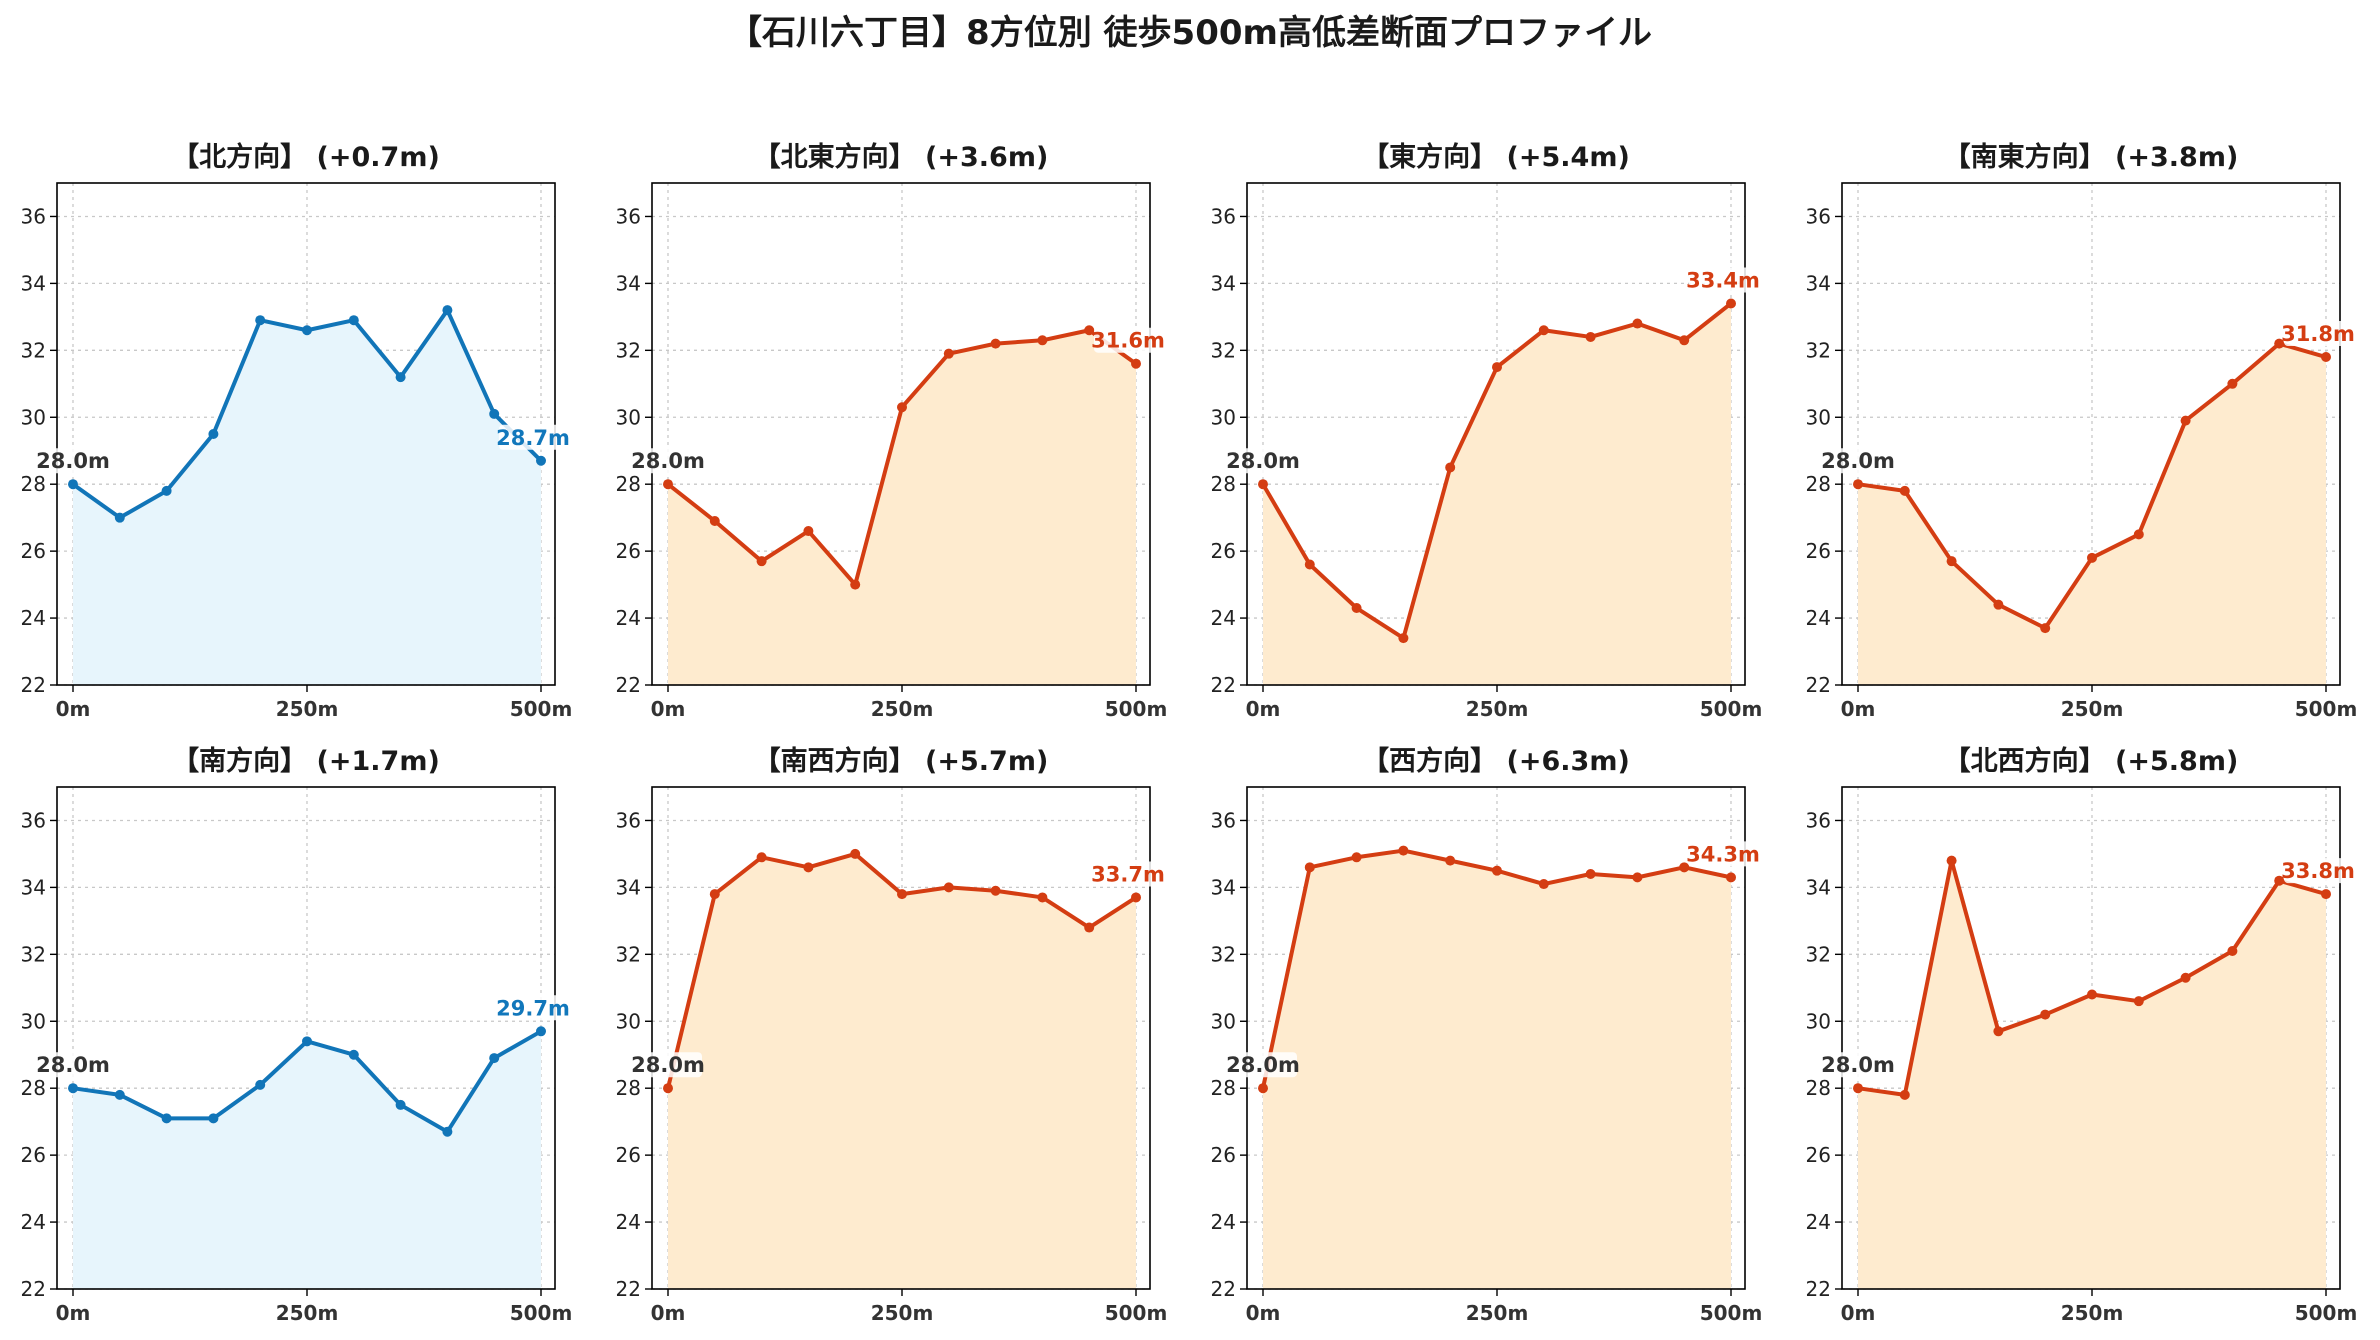 The width and height of the screenshot is (2380, 1340). Describe the element at coordinates (2091, 157) in the screenshot. I see `panel-title: 【南東方向】 (+3.8m)` at that location.